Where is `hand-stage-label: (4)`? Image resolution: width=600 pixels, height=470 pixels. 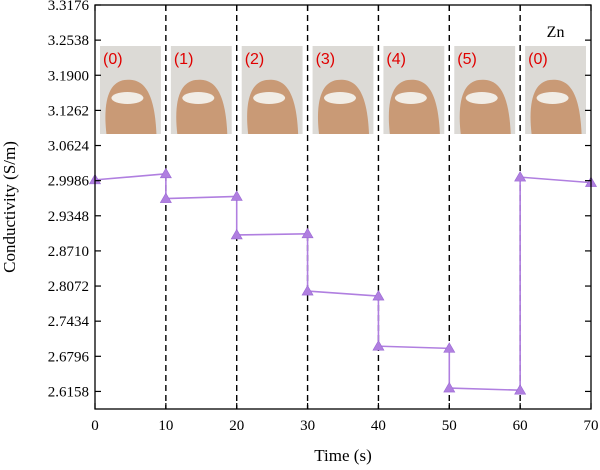 hand-stage-label: (4) is located at coordinates (396, 59).